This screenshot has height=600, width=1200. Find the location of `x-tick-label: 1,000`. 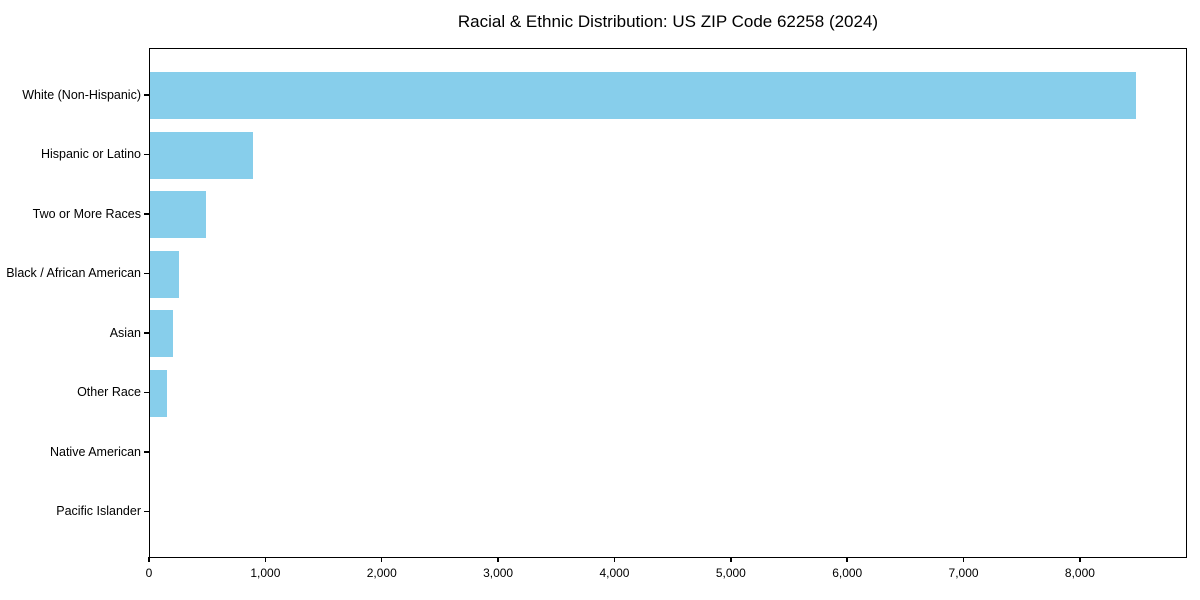

x-tick-label: 1,000 is located at coordinates (265, 573).